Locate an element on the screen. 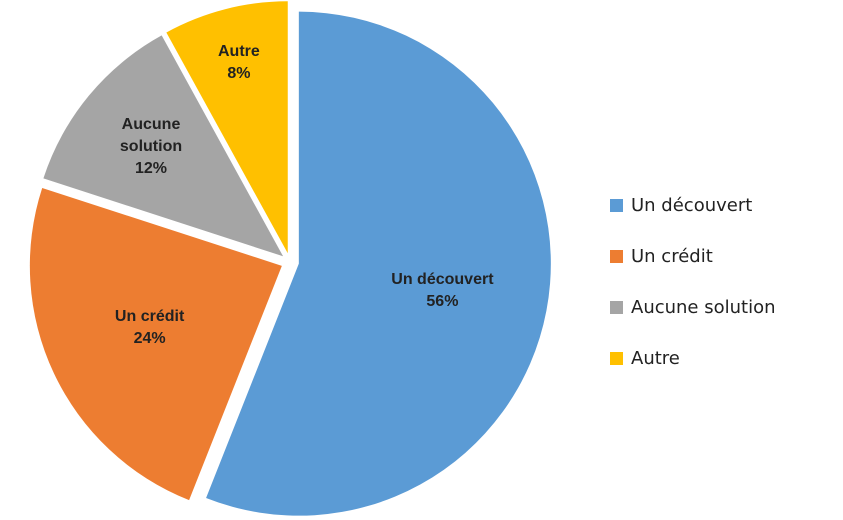 The image size is (843, 520). legend-entry: Un crédit is located at coordinates (661, 256).